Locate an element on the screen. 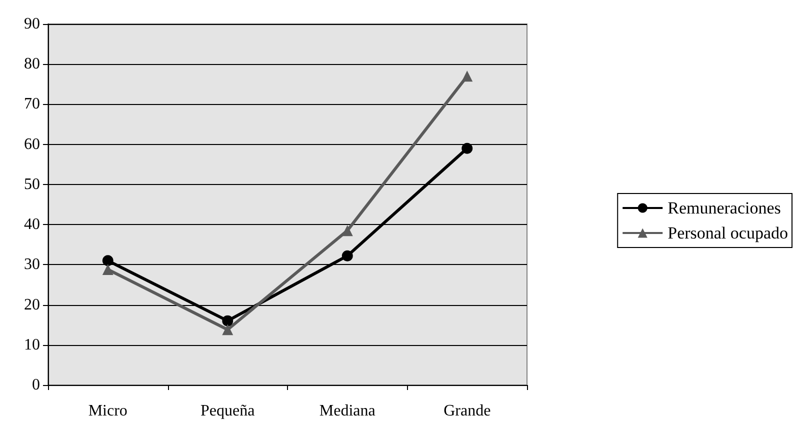 This screenshot has width=806, height=441. x-tick-label: Mediana is located at coordinates (347, 411).